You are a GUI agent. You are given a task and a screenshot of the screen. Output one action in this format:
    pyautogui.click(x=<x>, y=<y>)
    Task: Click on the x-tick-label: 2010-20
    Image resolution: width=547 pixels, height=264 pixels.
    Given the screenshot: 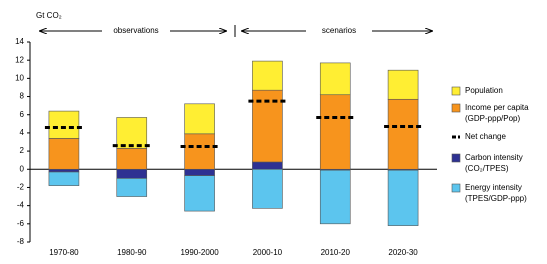 What is the action you would take?
    pyautogui.click(x=336, y=252)
    